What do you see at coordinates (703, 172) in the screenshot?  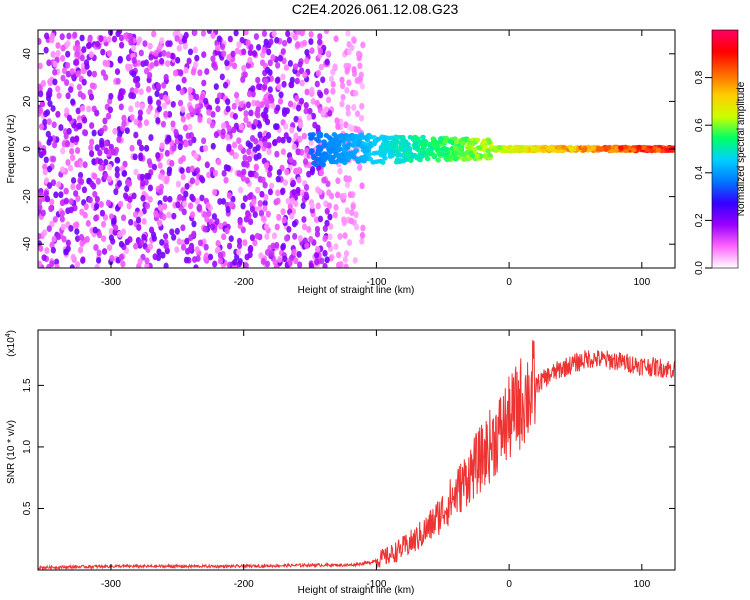 I see `colorbar-ticks: 0.0 0.2 0.4 0.6 0.8` at bounding box center [703, 172].